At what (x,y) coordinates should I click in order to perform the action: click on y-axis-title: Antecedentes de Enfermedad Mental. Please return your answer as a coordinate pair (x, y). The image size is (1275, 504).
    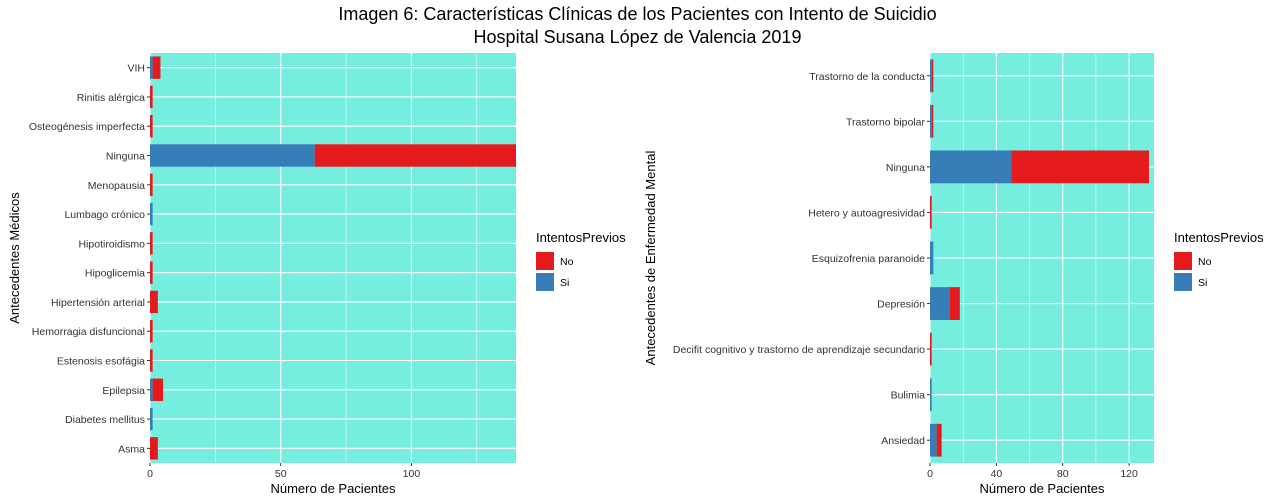
    Looking at the image, I should click on (650, 258).